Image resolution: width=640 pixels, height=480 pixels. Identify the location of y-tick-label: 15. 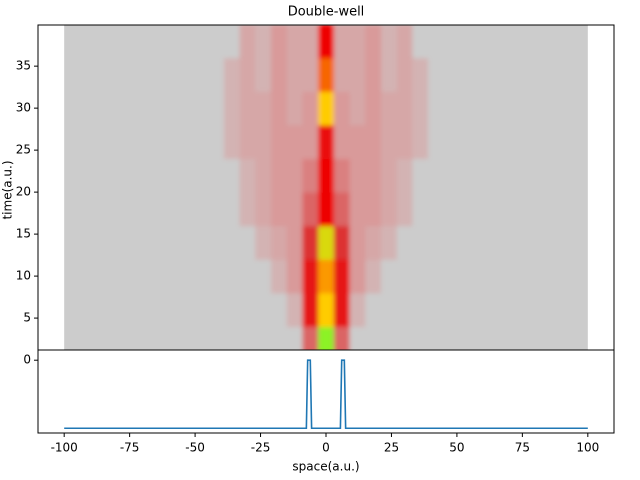
(23, 234).